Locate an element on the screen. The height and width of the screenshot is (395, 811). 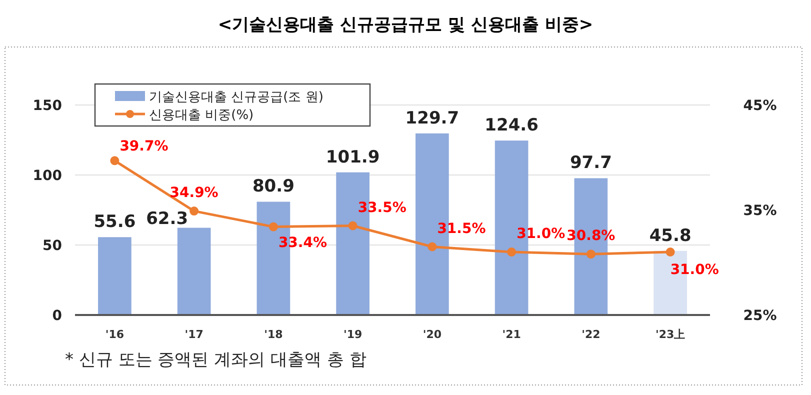
y2-tick-label: 45% is located at coordinates (760, 106).